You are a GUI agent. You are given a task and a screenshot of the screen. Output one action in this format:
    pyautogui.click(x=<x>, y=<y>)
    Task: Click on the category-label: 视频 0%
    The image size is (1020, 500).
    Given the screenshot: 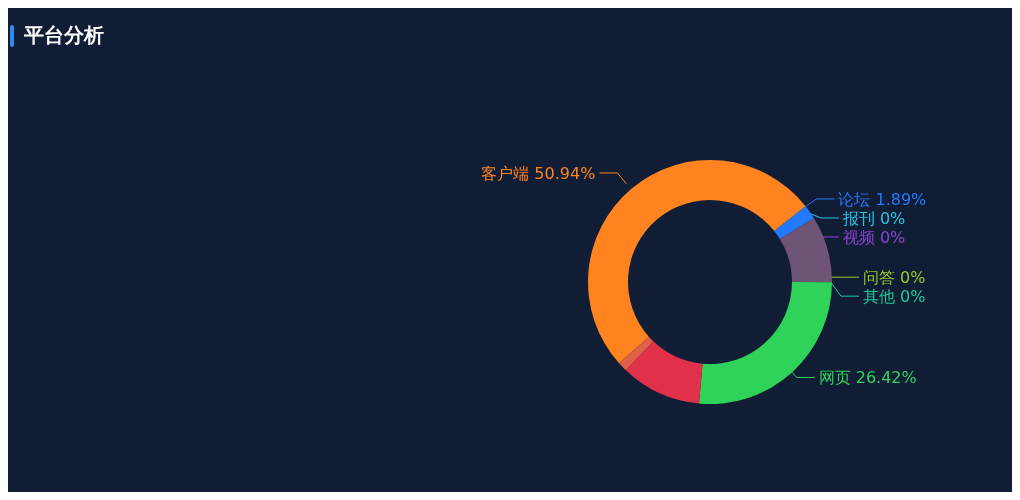 What is the action you would take?
    pyautogui.click(x=874, y=237)
    